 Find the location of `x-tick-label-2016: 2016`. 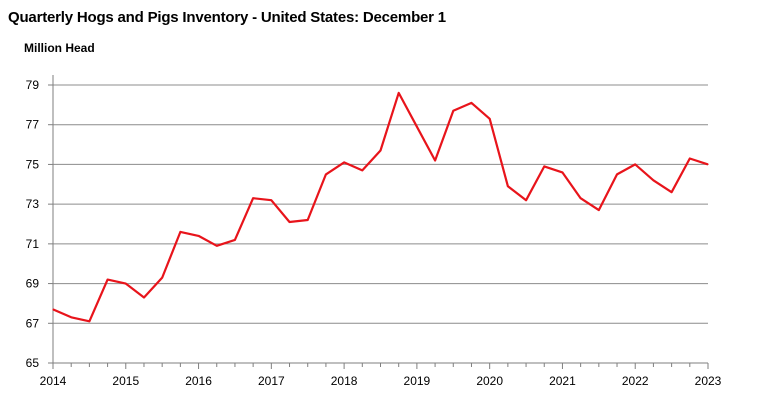

x-tick-label-2016: 2016 is located at coordinates (198, 381).